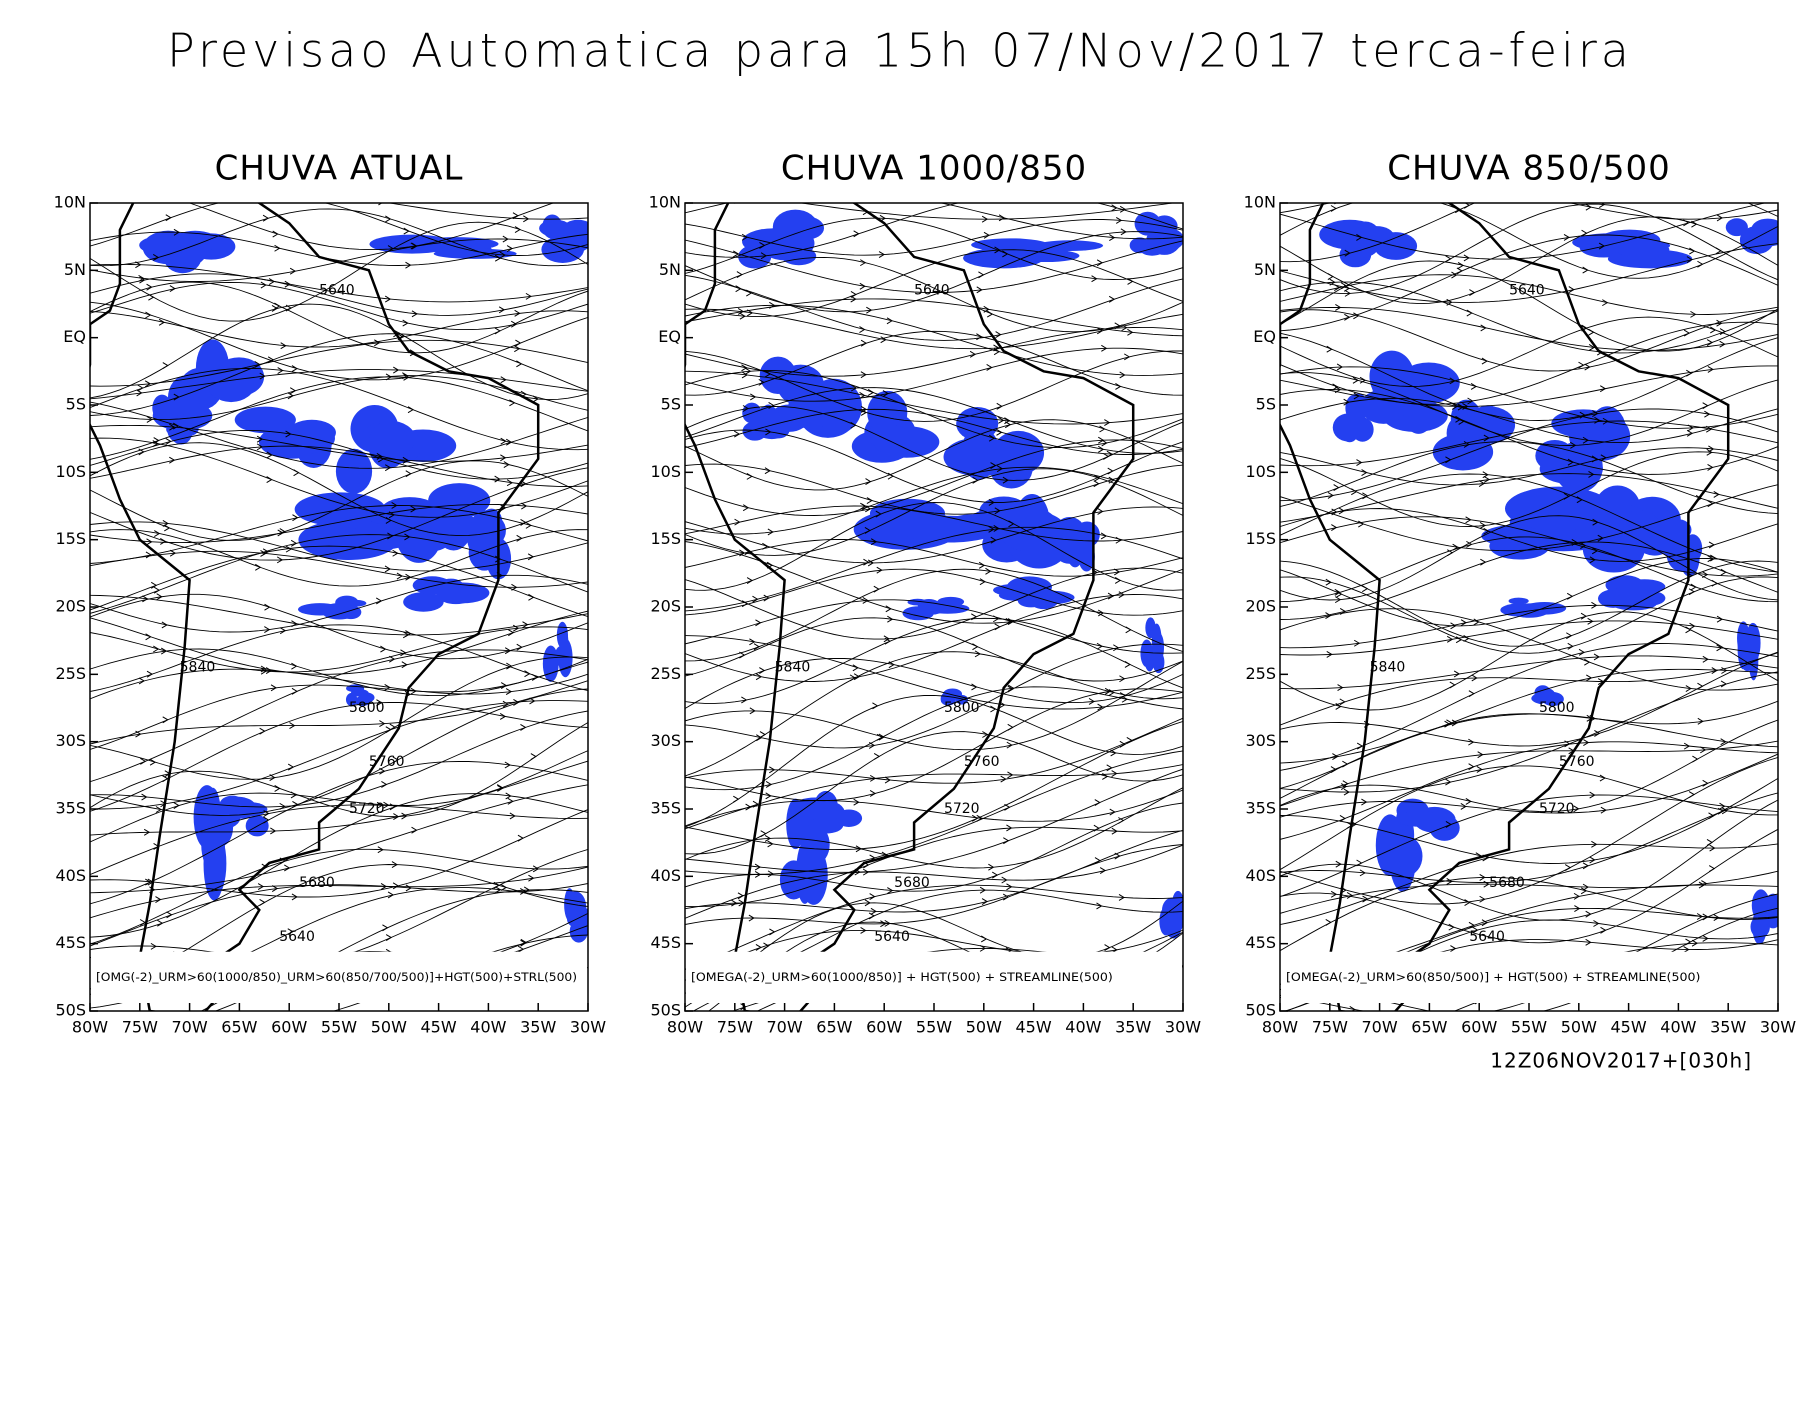 This screenshot has width=1800, height=1404. Describe the element at coordinates (934, 977) in the screenshot. I see `legend-box` at that location.